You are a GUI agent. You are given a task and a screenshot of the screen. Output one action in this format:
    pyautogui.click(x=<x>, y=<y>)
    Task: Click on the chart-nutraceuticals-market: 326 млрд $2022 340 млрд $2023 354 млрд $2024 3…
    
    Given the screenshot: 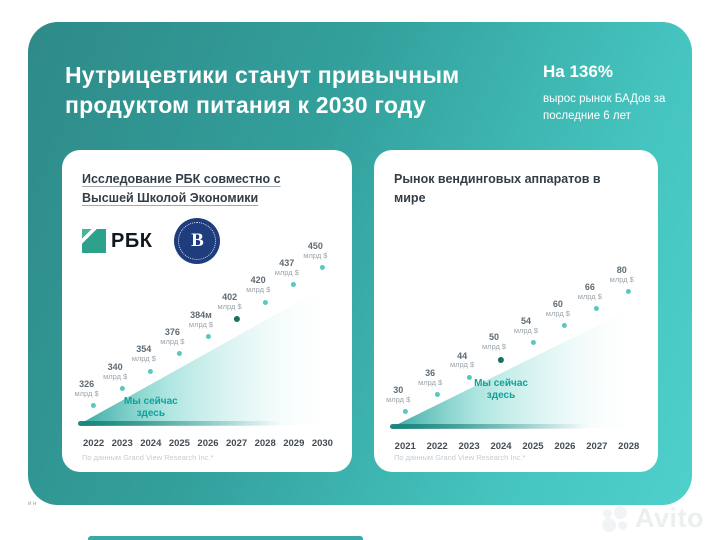 What is the action you would take?
    pyautogui.click(x=206, y=345)
    